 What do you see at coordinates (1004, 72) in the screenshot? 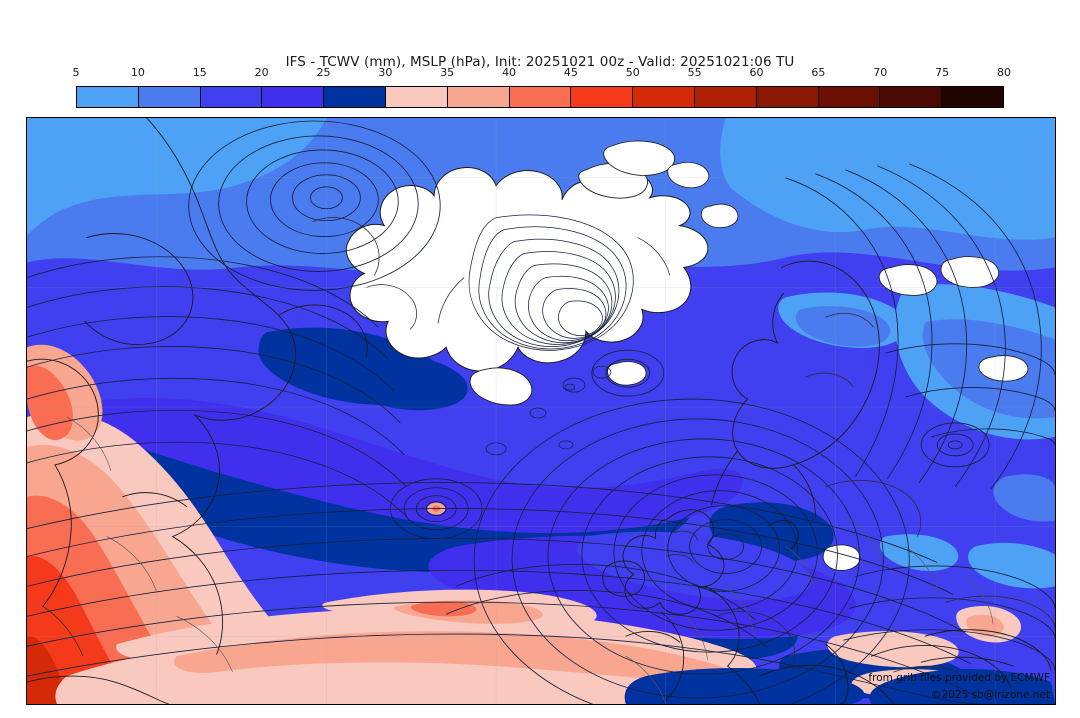
I see `colorbar-tick-label: 80` at bounding box center [1004, 72].